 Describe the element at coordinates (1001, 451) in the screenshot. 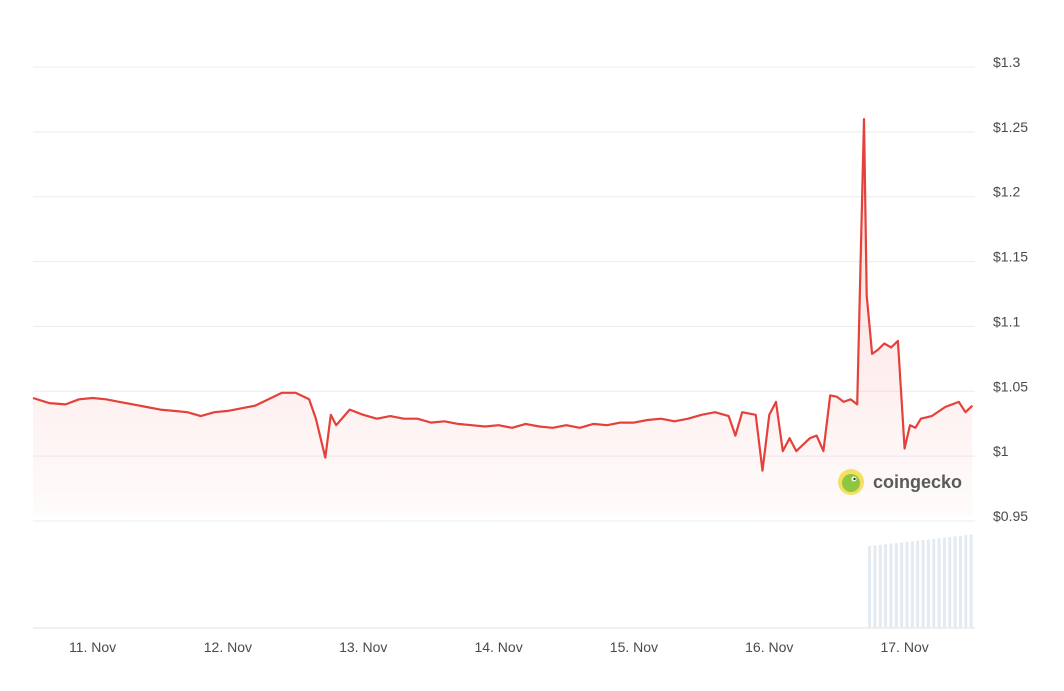

I see `y-tick-label: $1` at that location.